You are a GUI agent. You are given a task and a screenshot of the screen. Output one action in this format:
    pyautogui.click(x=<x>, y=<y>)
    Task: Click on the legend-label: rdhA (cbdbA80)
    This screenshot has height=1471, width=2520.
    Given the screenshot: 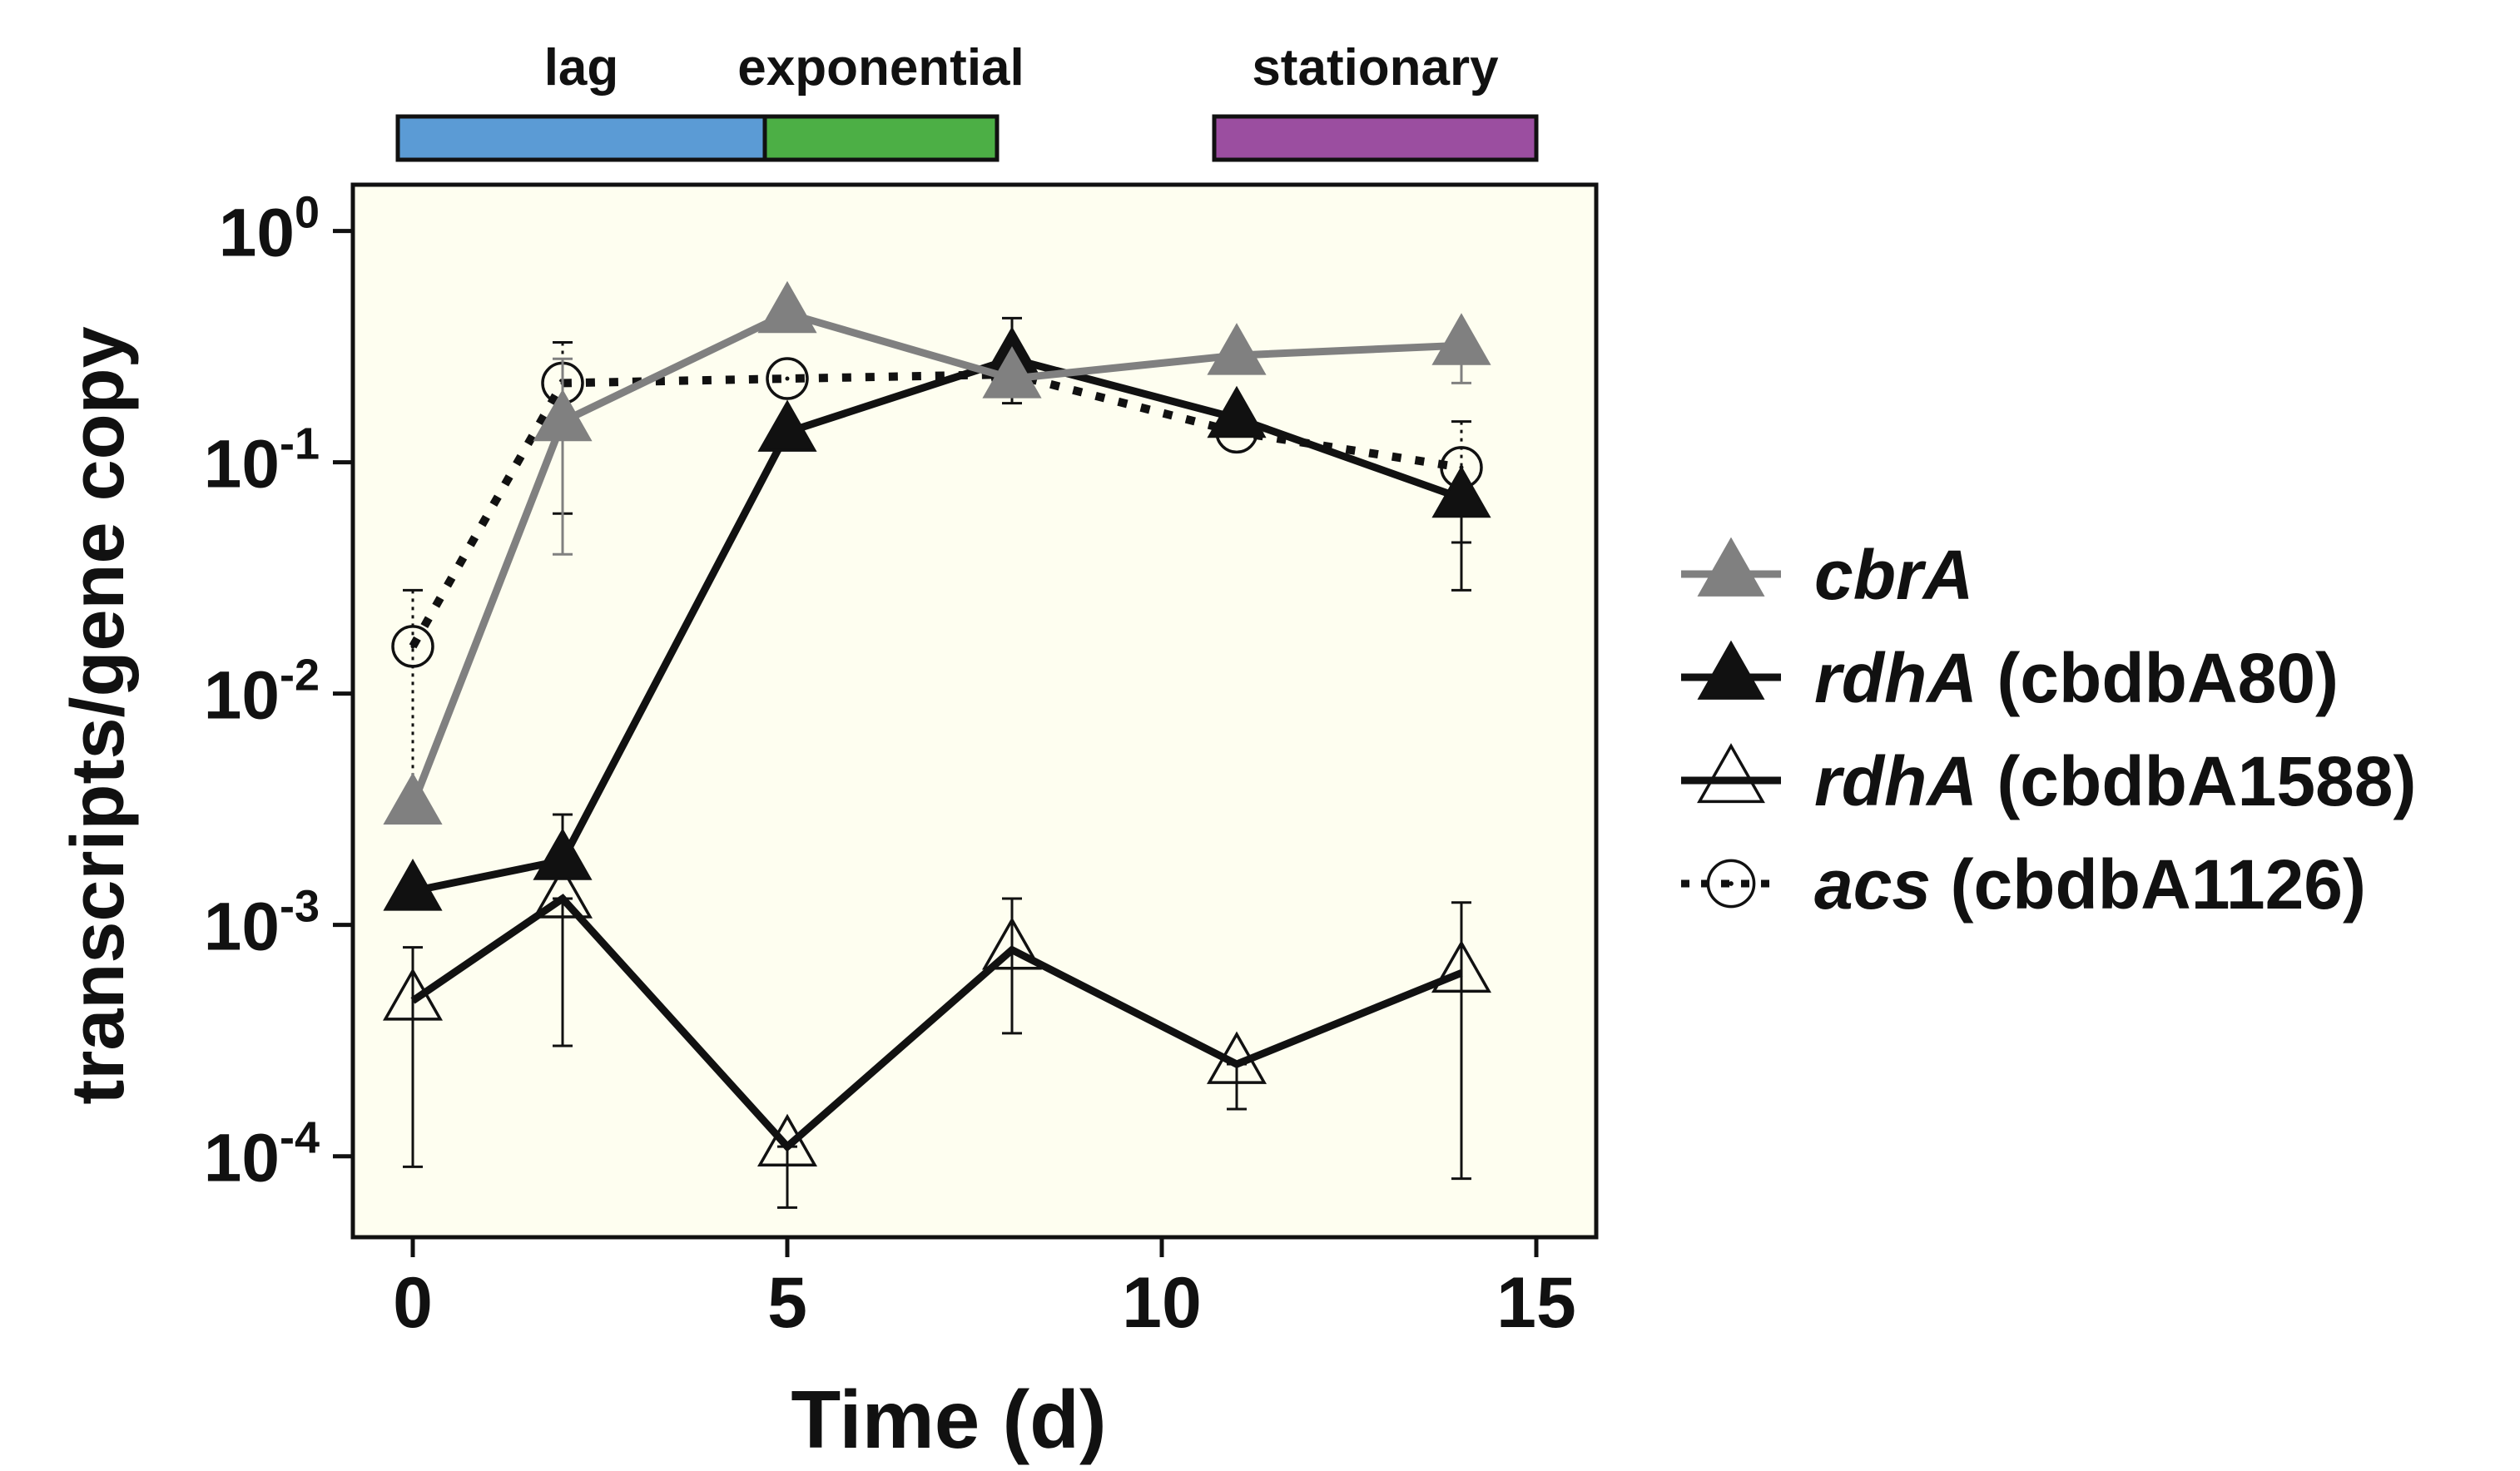 What is the action you would take?
    pyautogui.click(x=2076, y=678)
    